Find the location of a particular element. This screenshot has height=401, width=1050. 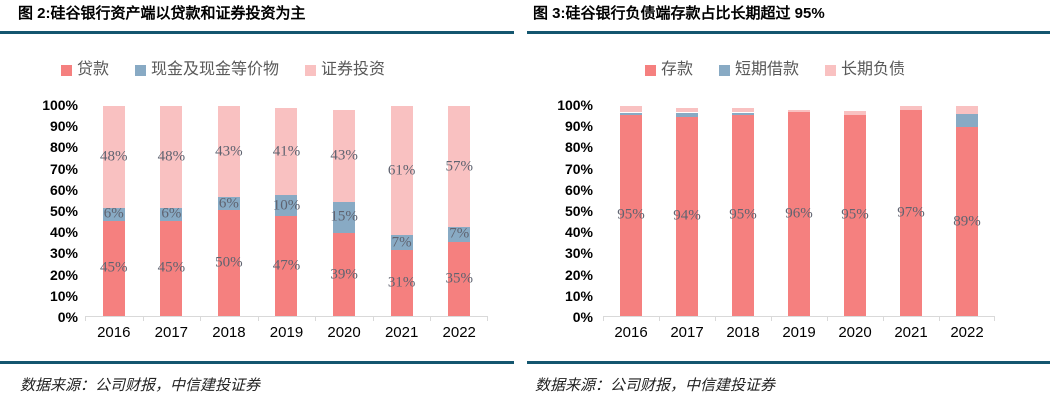

legend-label: 现金及现金等价物 is located at coordinates (214, 69).